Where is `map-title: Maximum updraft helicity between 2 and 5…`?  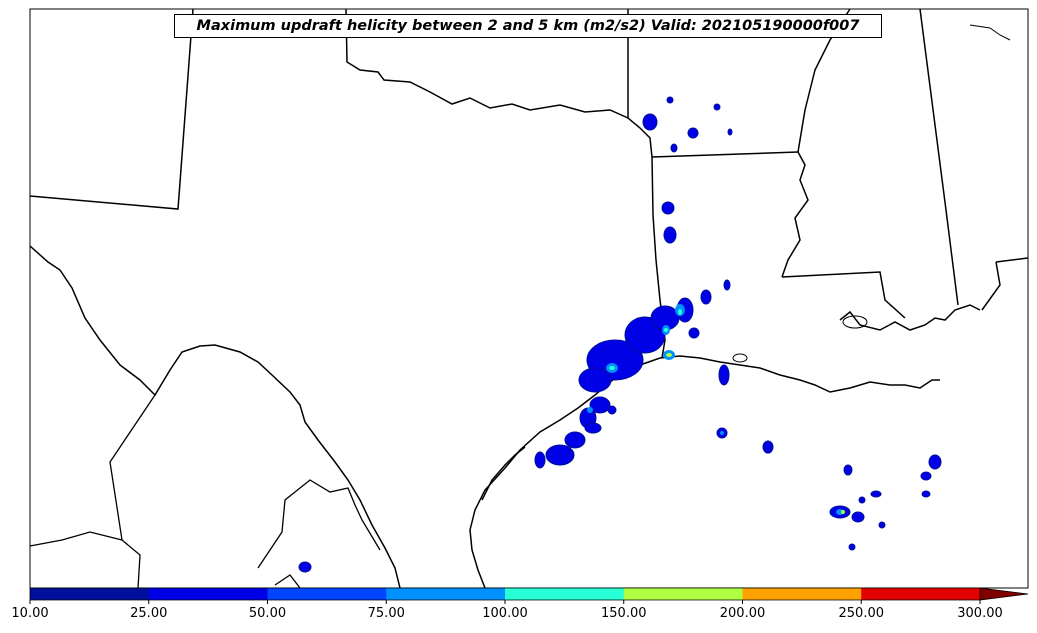 map-title: Maximum updraft helicity between 2 and 5… is located at coordinates (528, 26).